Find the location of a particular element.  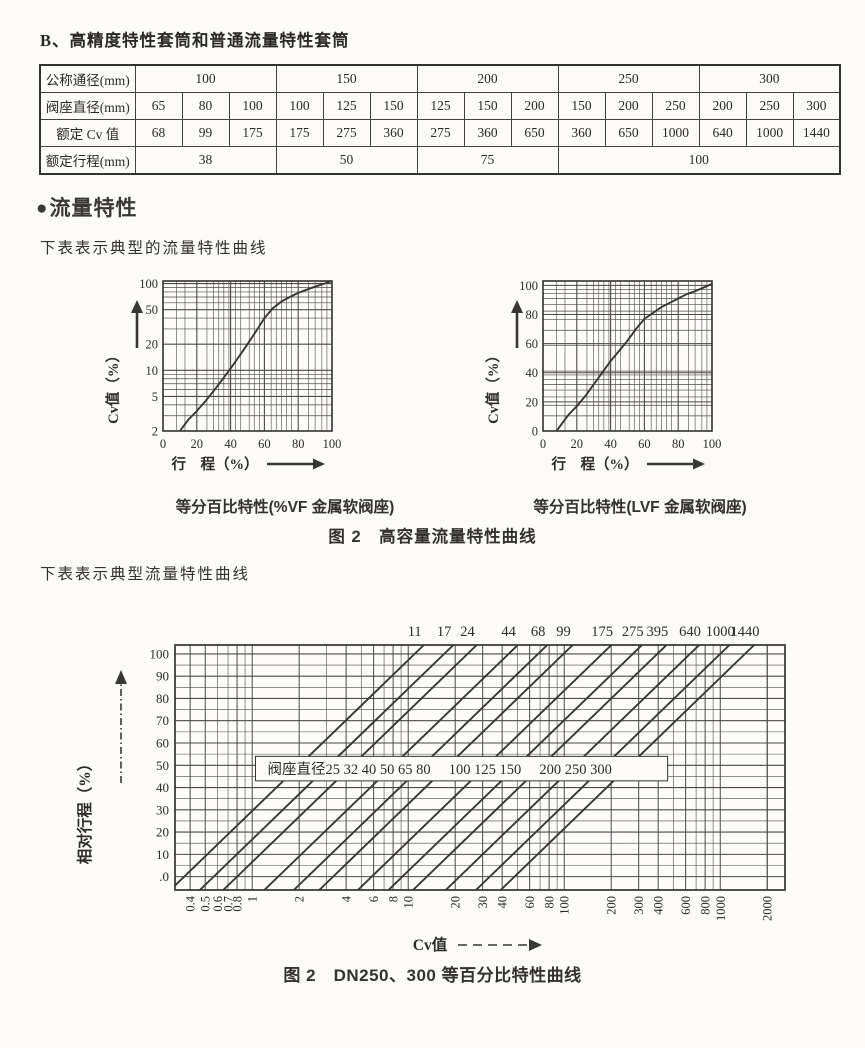

table-cell: 75 is located at coordinates (487, 160).